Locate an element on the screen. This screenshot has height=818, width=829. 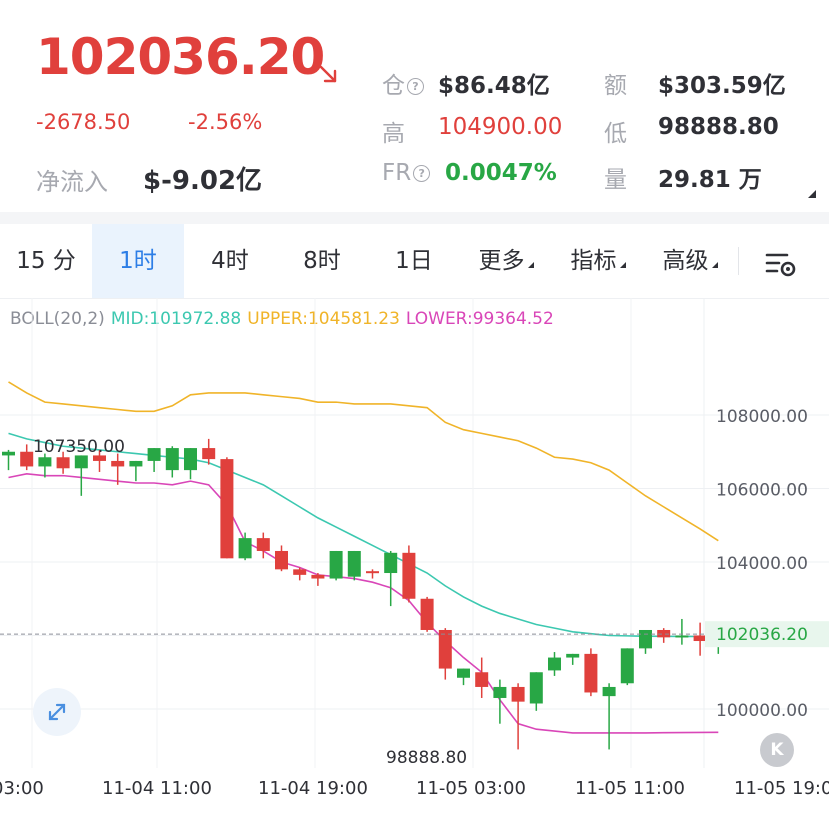
tab-label: 4时 is located at coordinates (230, 261).